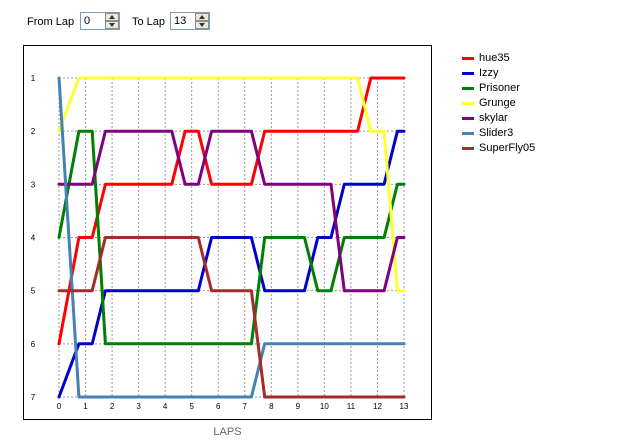  What do you see at coordinates (112, 25) in the screenshot?
I see `from-lap-decrement-button` at bounding box center [112, 25].